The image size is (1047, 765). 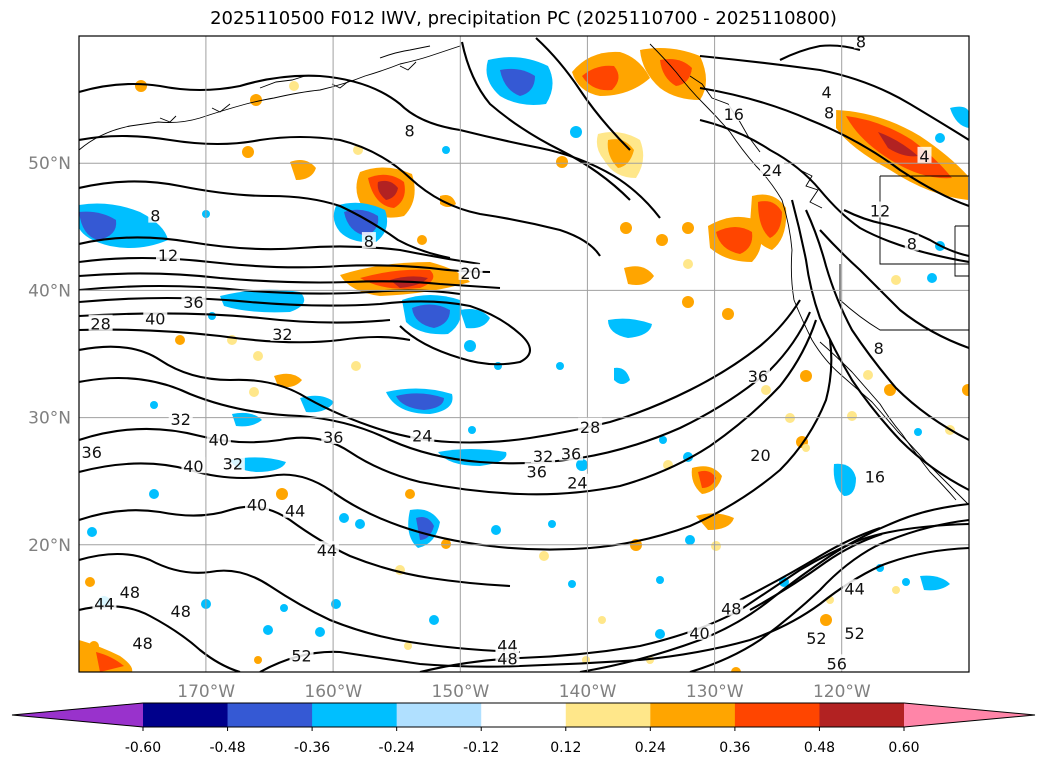 I want to click on contour-label: 56, so click(x=837, y=663).